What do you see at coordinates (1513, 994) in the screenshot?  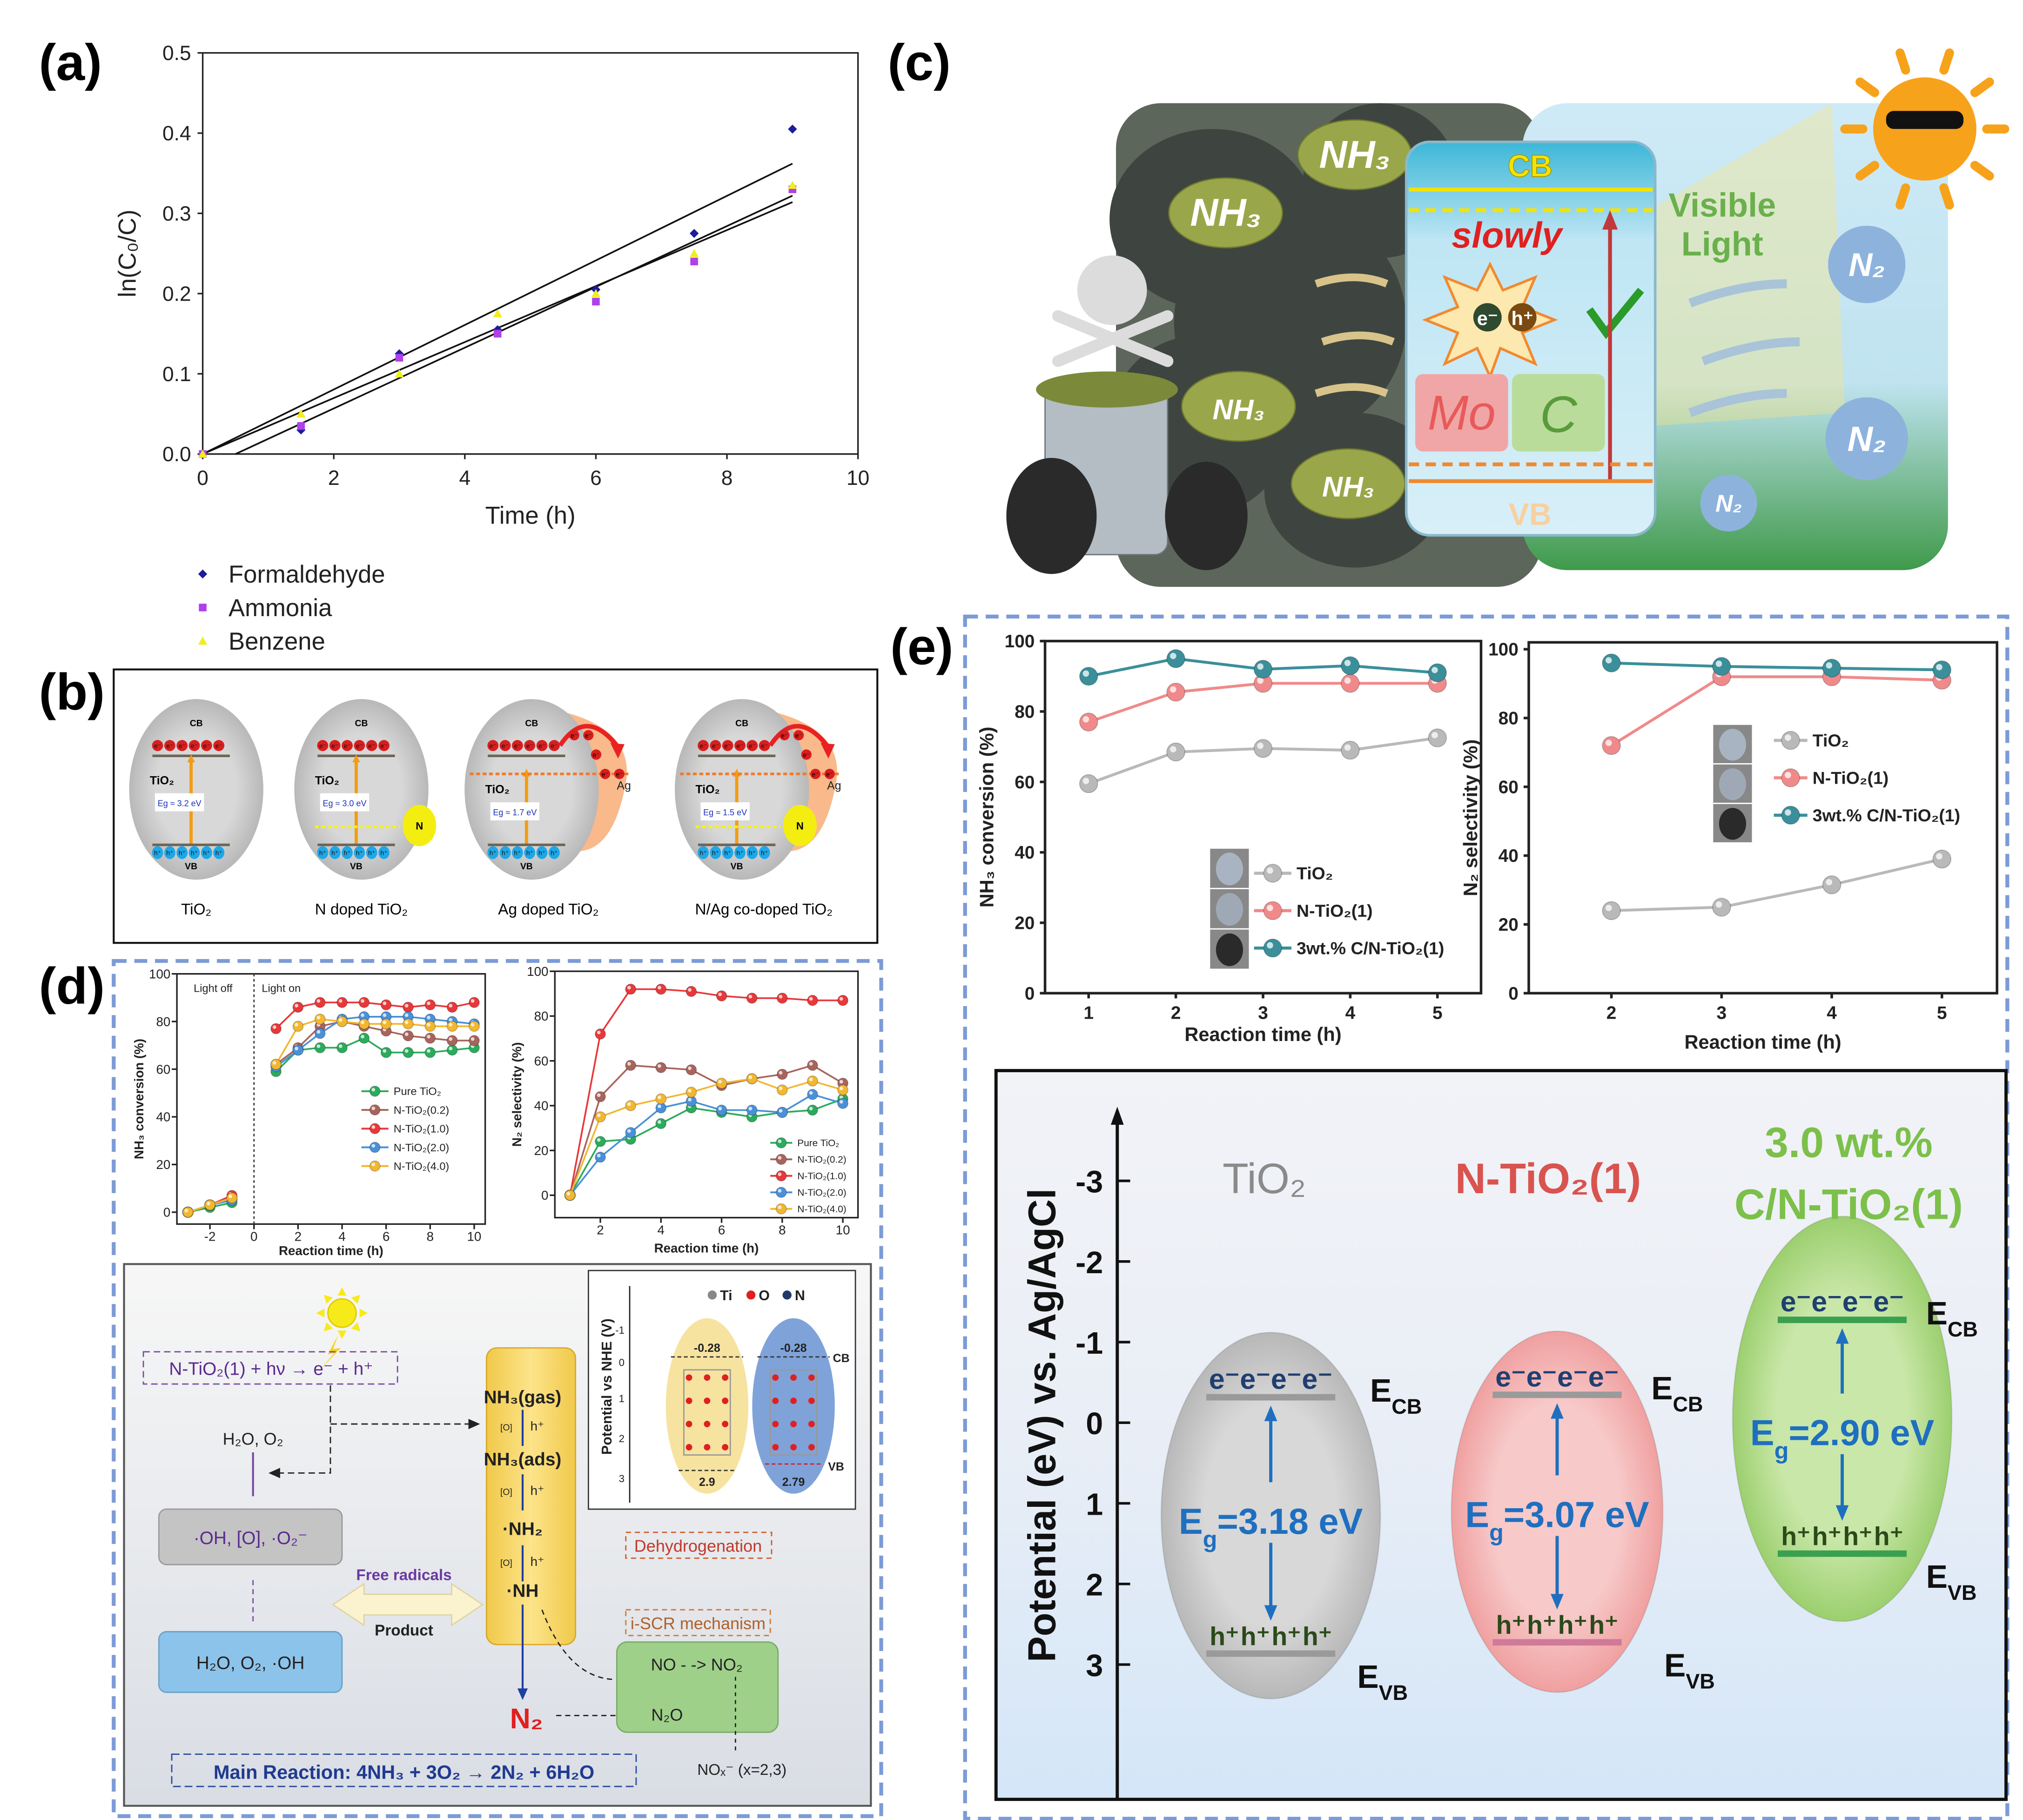 I see `y-tick-label: 0` at bounding box center [1513, 994].